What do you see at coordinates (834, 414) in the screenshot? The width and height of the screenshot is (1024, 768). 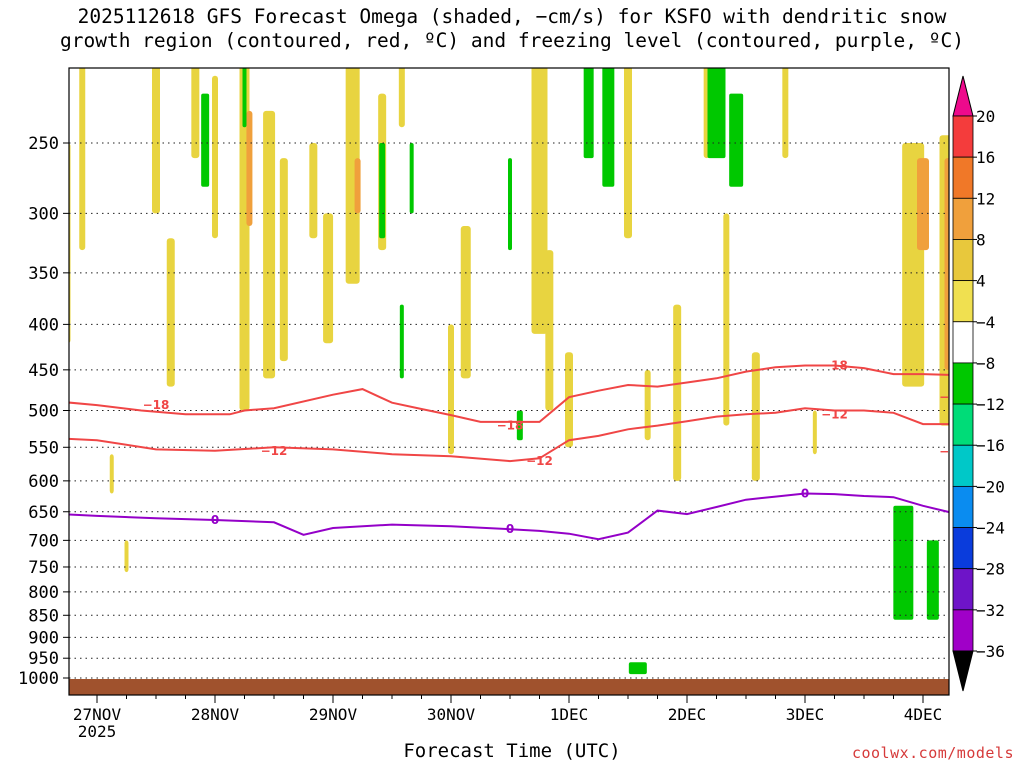 I see `contour-label-1-2: −12` at bounding box center [834, 414].